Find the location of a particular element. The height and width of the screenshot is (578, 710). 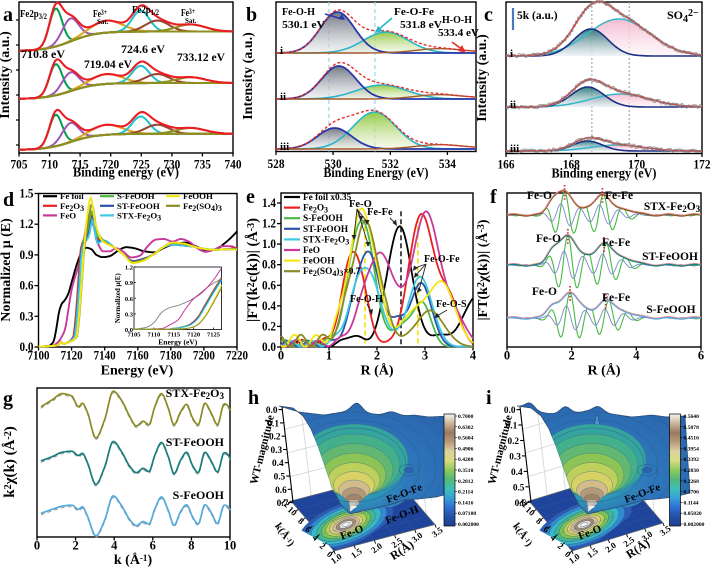

svg-text: h is located at coordinates (253, 398).